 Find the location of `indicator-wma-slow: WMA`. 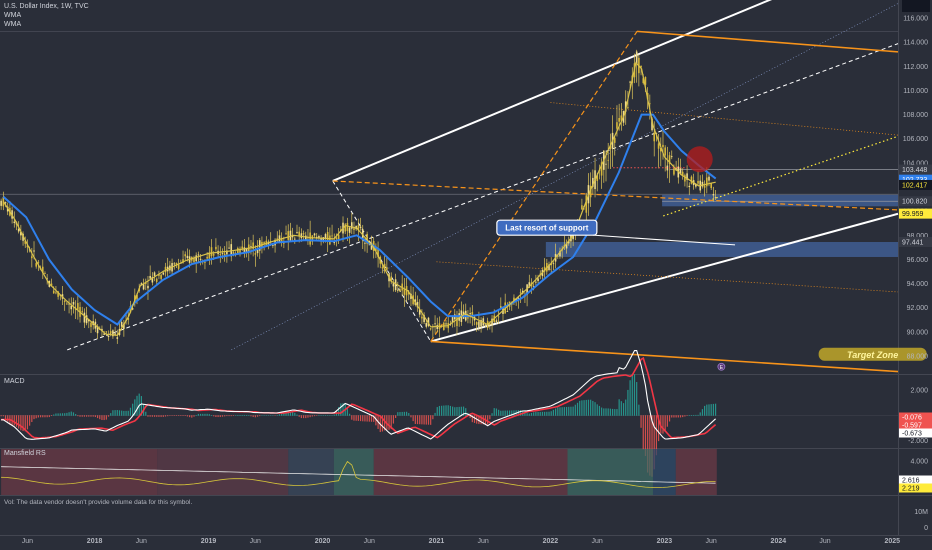

indicator-wma-slow: WMA is located at coordinates (13, 24).